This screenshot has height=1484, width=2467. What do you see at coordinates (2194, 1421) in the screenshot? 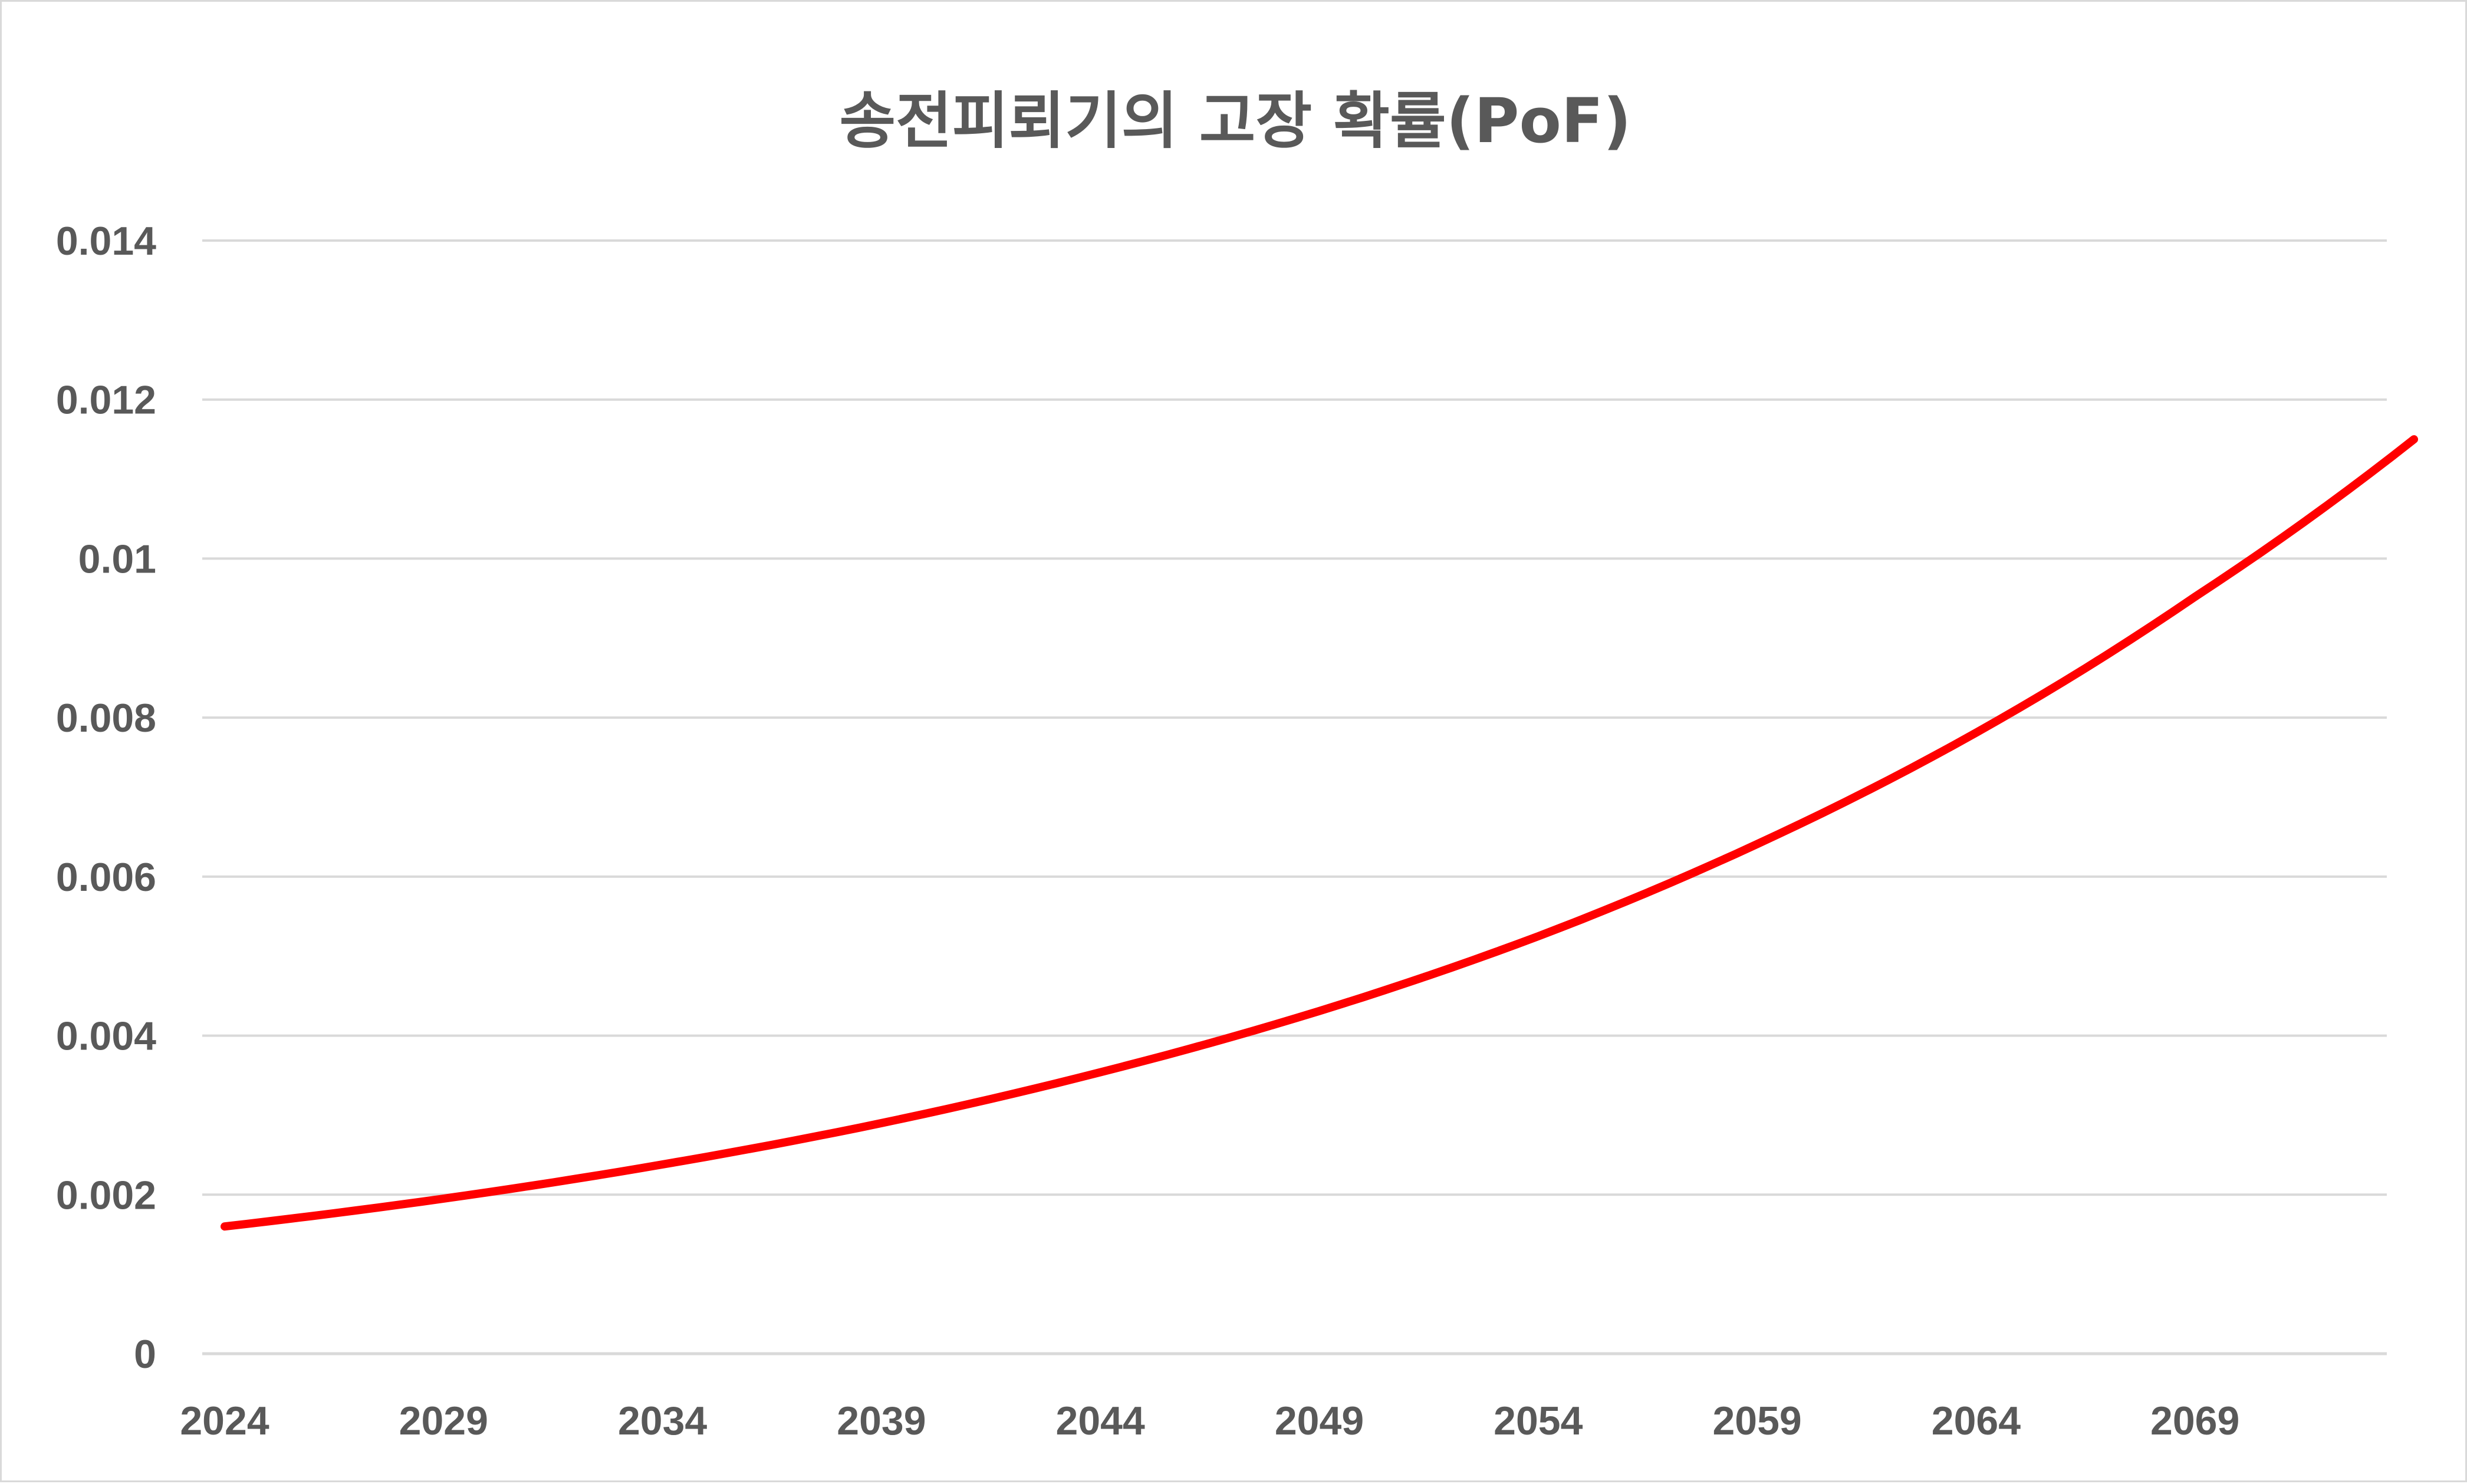
I see `x-tick-label: 2069` at bounding box center [2194, 1421].